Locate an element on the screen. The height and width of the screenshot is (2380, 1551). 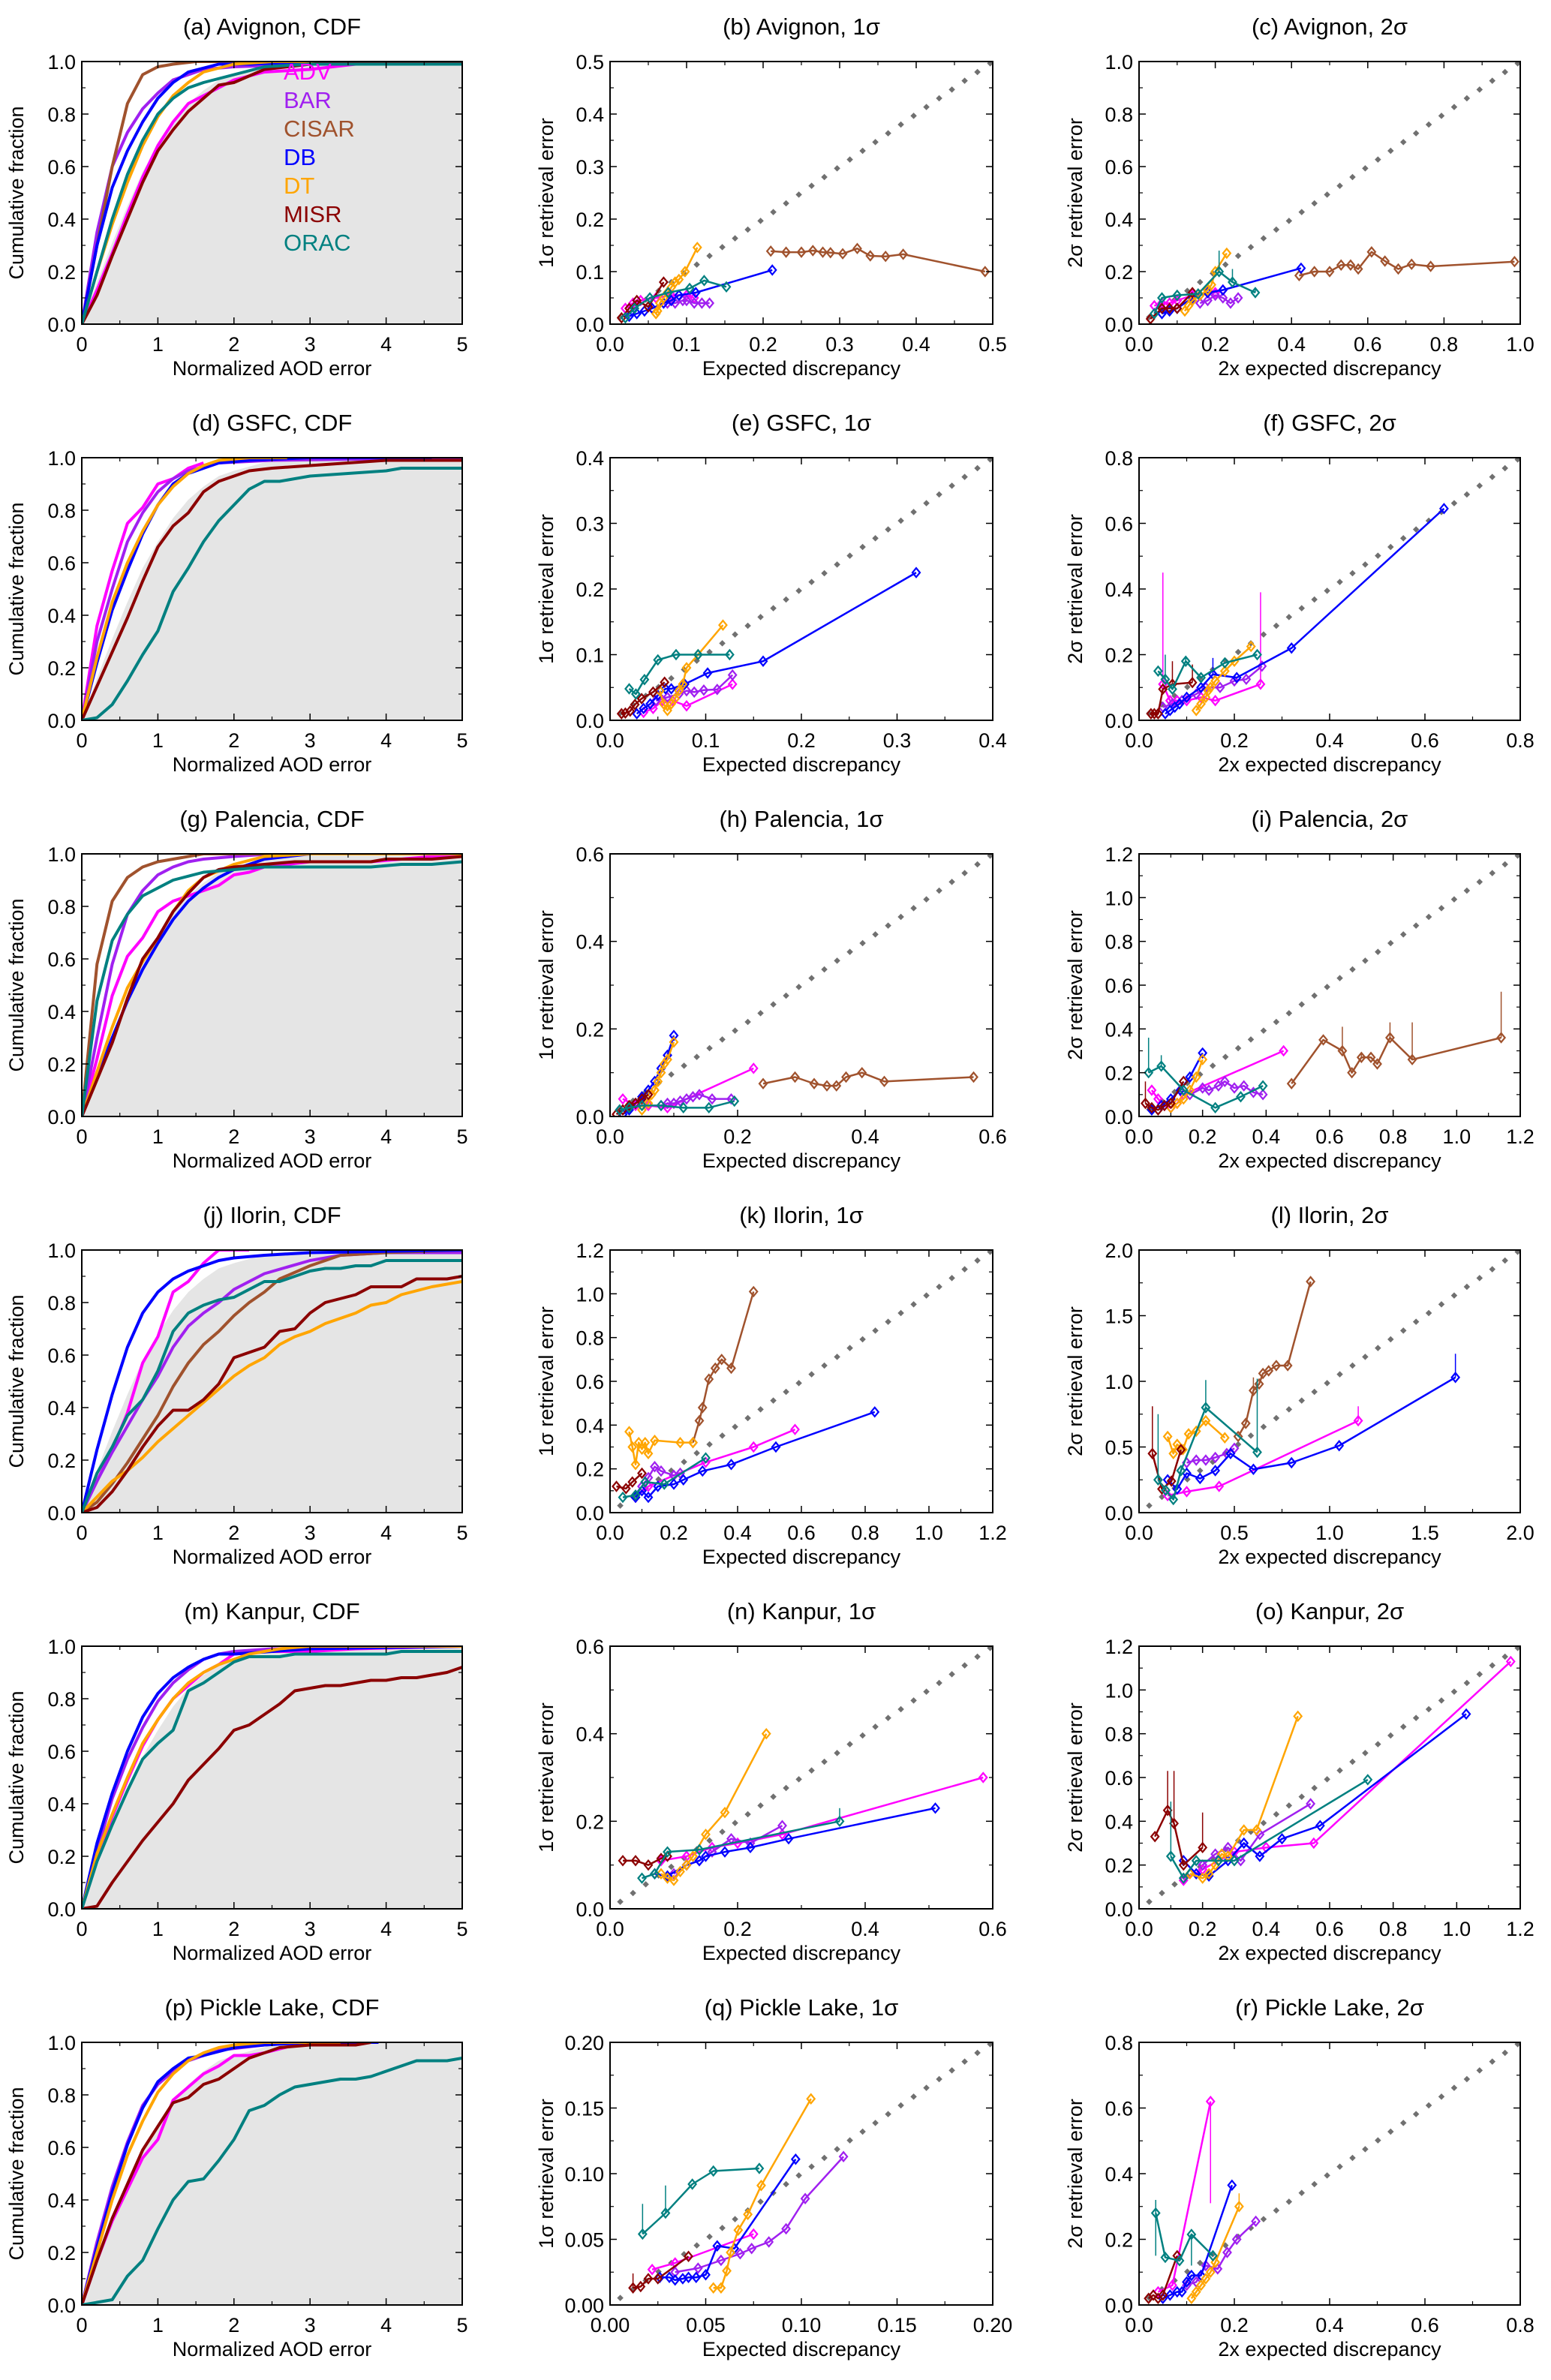
legend-item-db: DB is located at coordinates (300, 157).